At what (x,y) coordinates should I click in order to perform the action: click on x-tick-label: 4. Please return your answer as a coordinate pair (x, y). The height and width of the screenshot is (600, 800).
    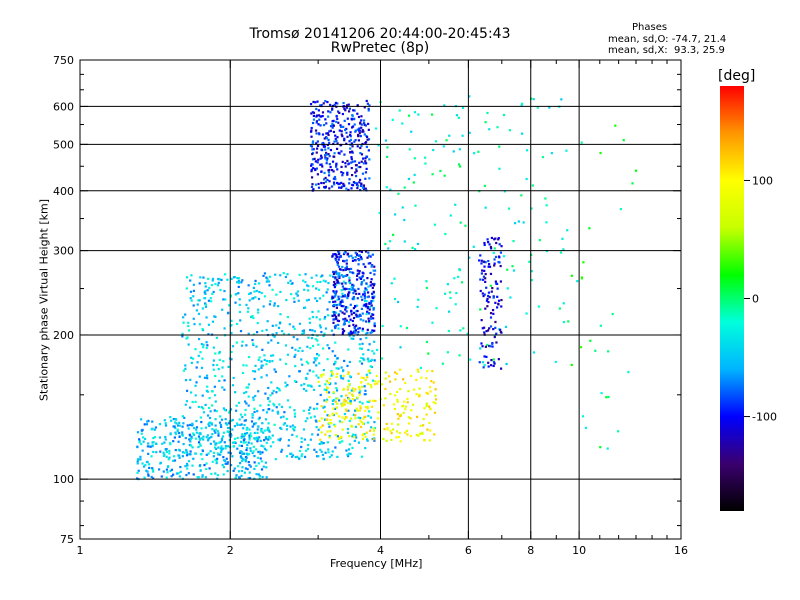
    Looking at the image, I should click on (380, 550).